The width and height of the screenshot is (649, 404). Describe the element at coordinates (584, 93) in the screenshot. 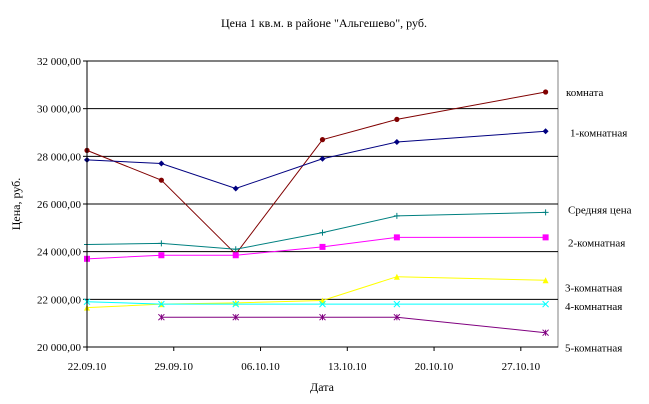

I see `series-label: комната` at that location.